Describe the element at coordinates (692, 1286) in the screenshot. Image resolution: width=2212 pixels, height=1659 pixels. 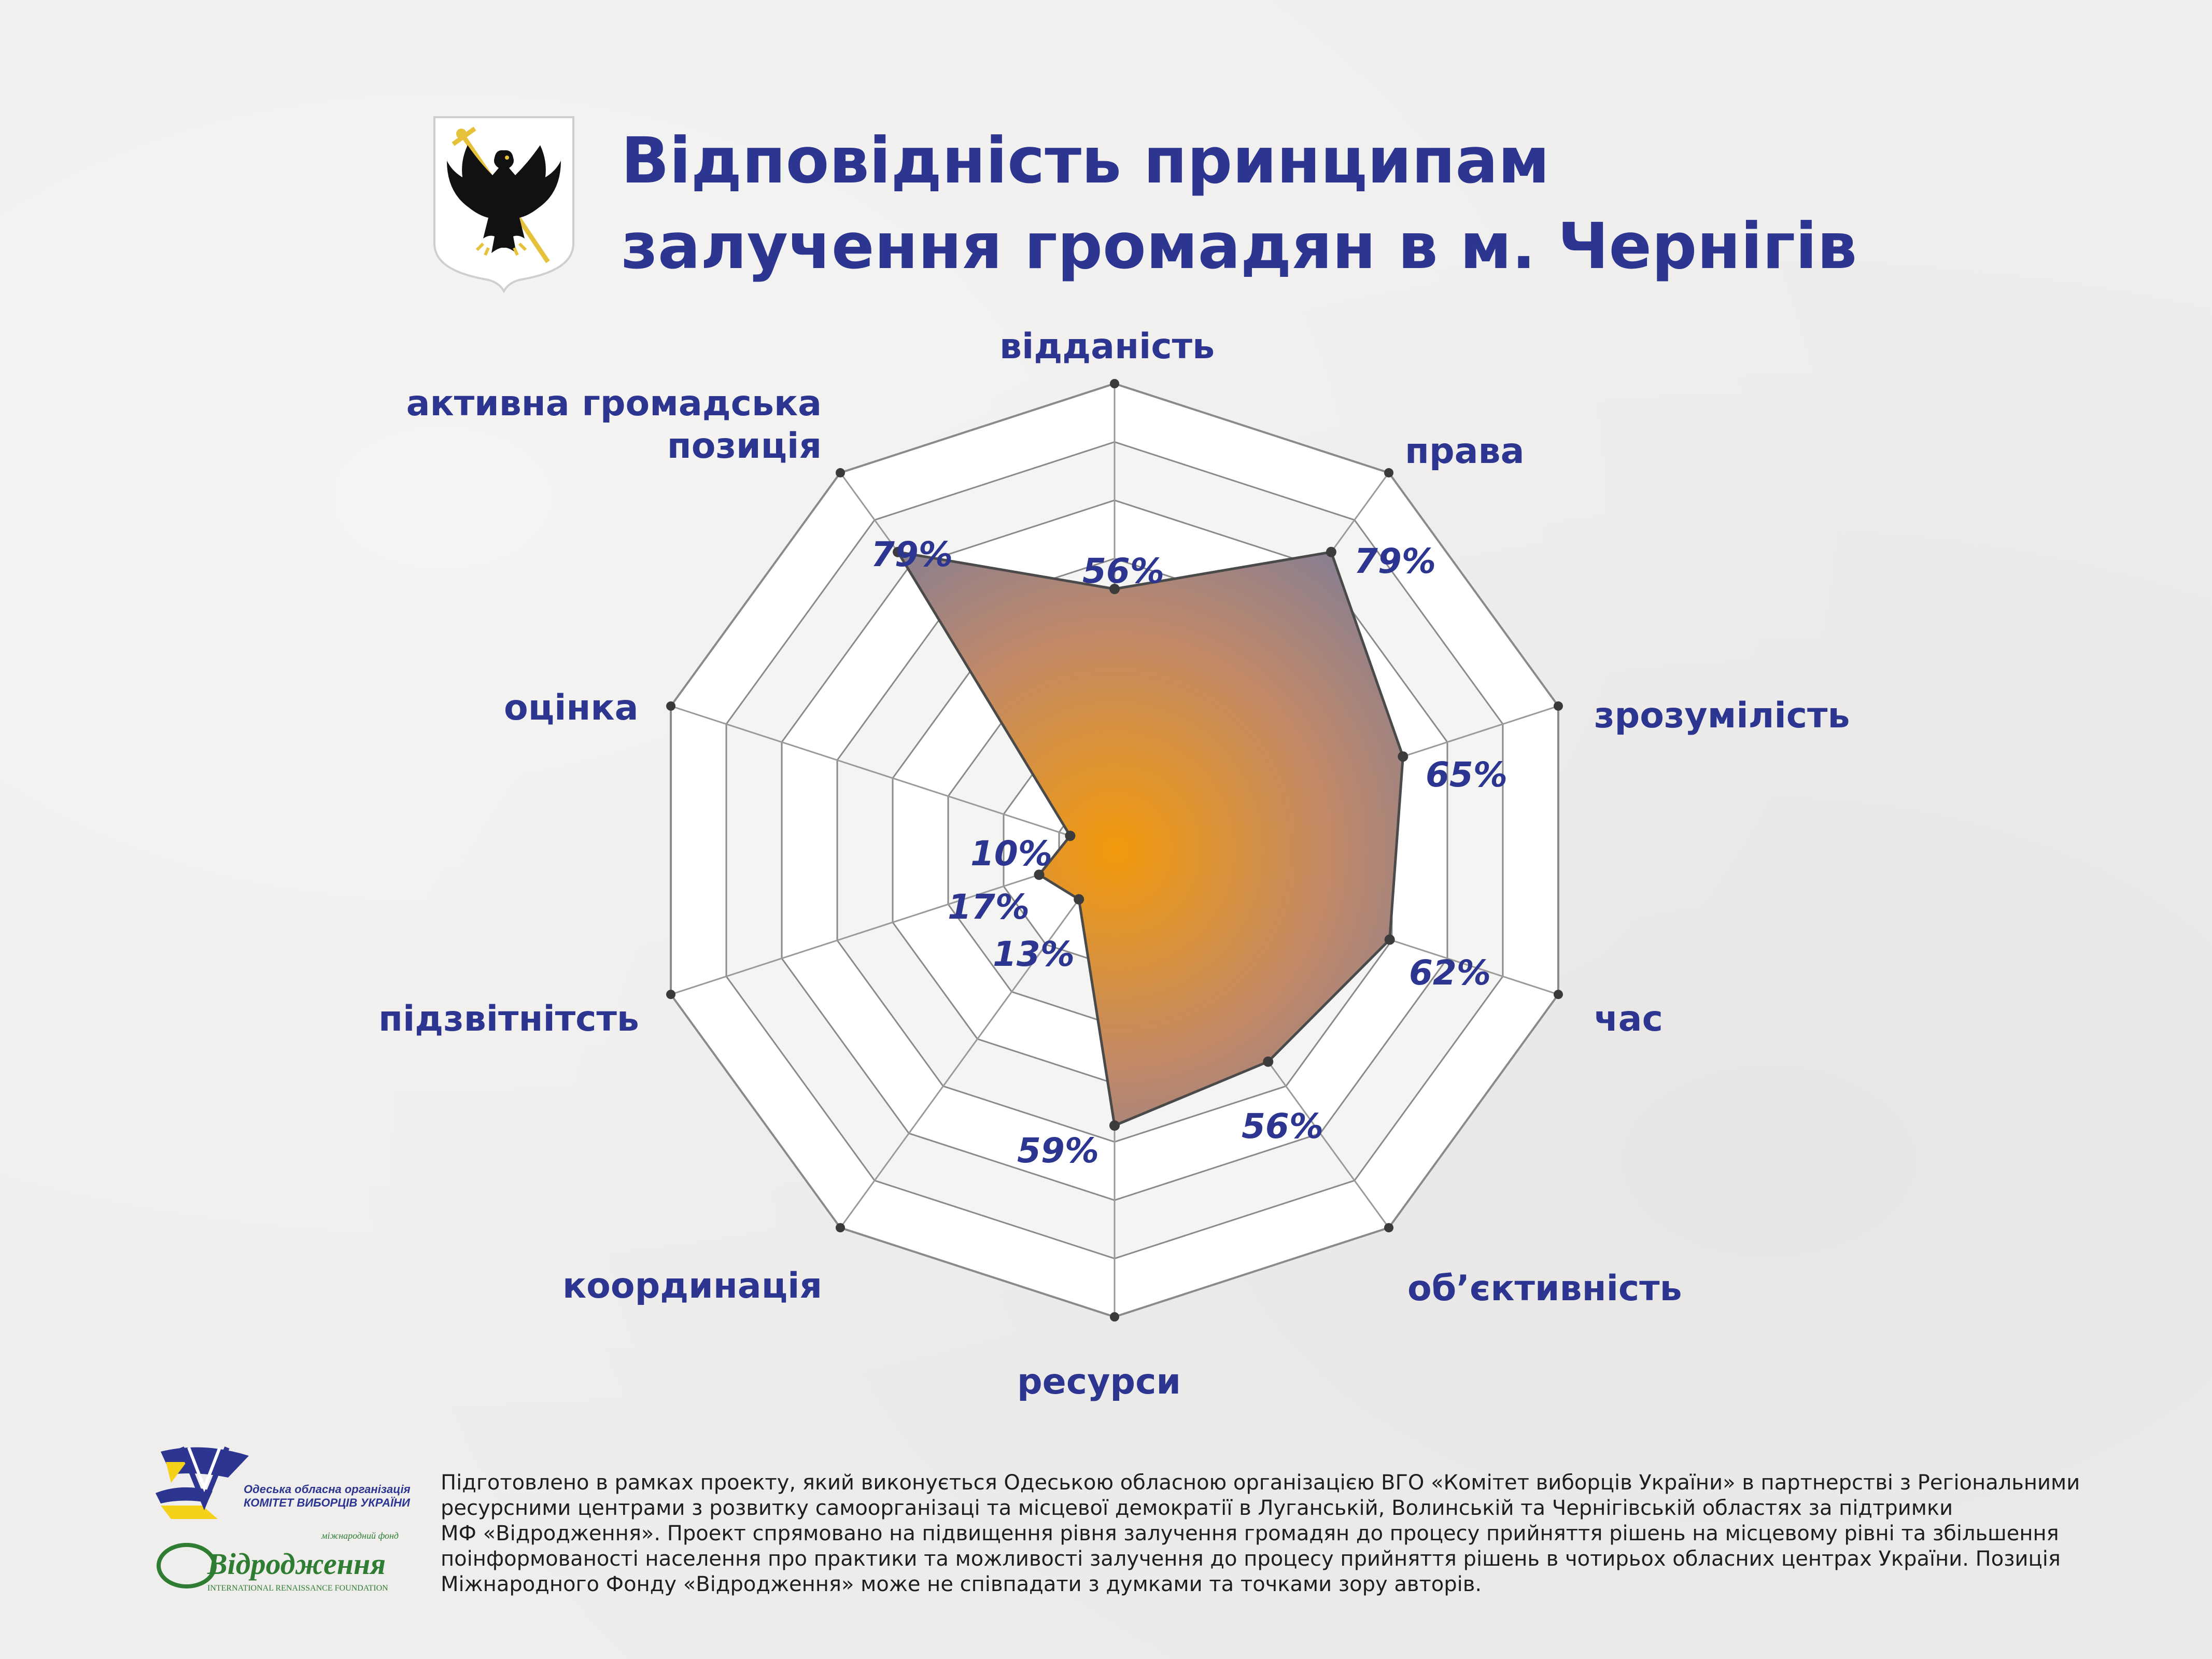
I see `axis-label-koordynatsiia: координація` at that location.